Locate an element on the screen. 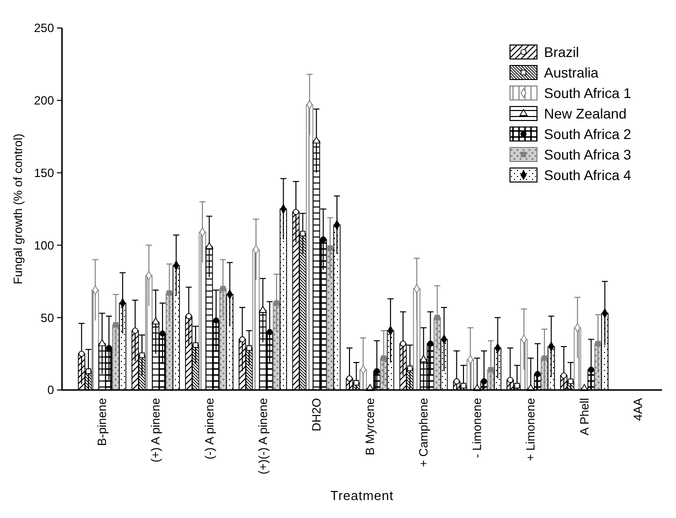 The image size is (676, 518). y-tick-label: 200 is located at coordinates (44, 101).